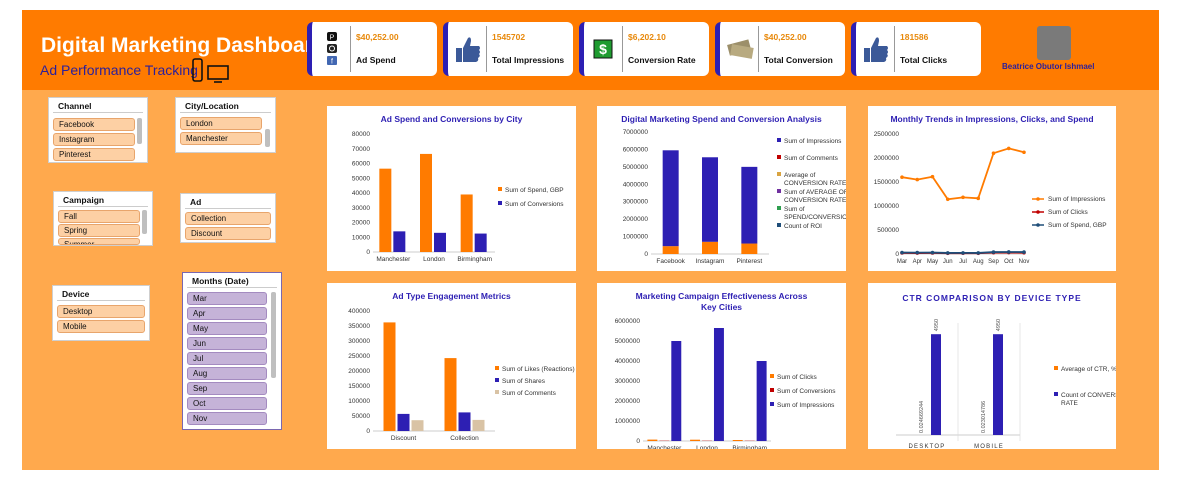  Describe the element at coordinates (232, 280) in the screenshot. I see `slicer-title: Months (Date)` at that location.